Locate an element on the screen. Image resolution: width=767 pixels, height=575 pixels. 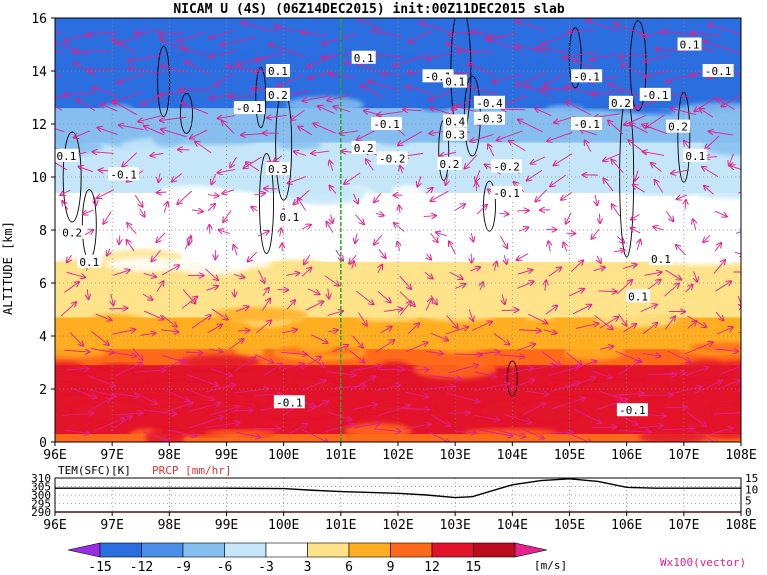
colorbar-tick-label: 3 is located at coordinates (308, 567).